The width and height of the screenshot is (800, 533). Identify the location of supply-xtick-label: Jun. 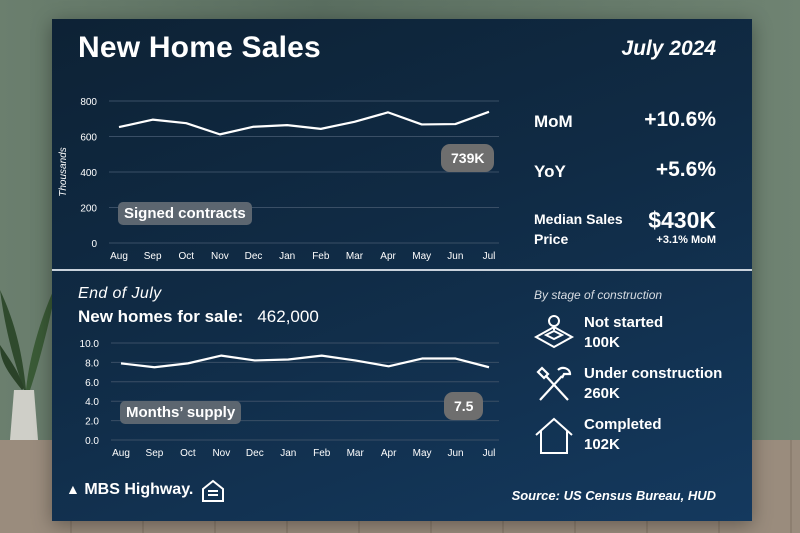
(455, 453).